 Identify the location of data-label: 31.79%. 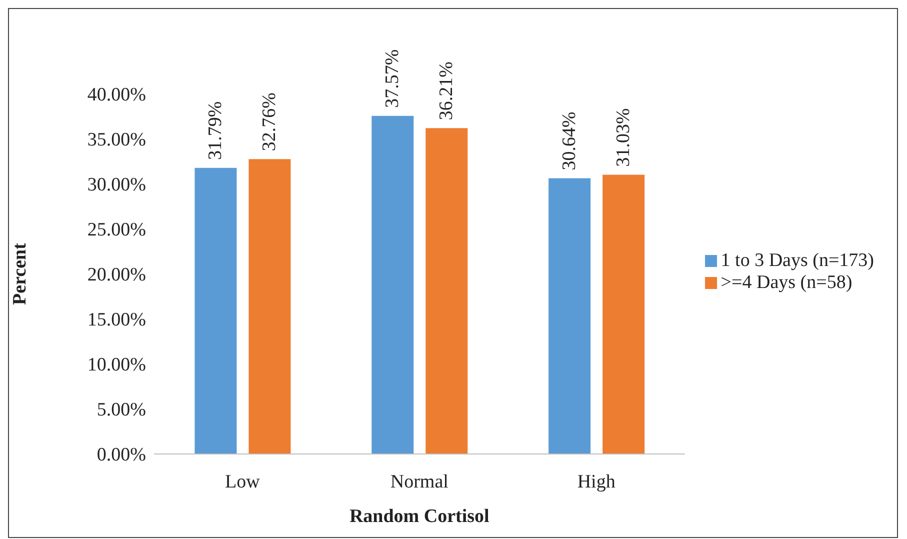
(215, 130).